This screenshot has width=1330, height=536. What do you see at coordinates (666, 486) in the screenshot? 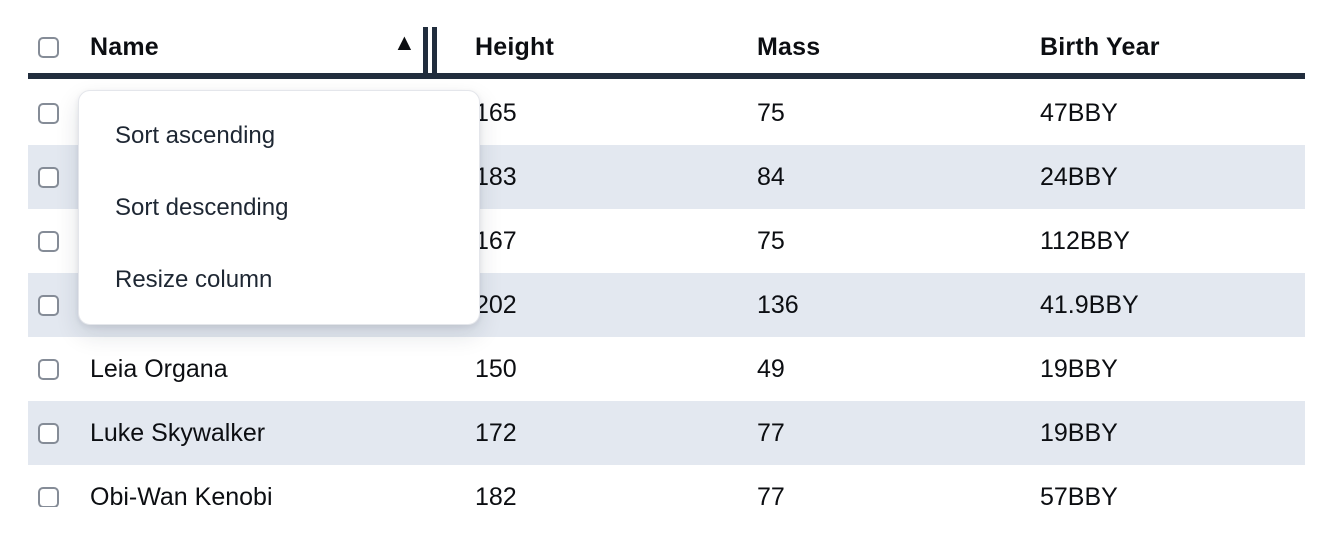
I see `table-row: Obi-Wan Kenobi 182 77 57BBY` at bounding box center [666, 486].